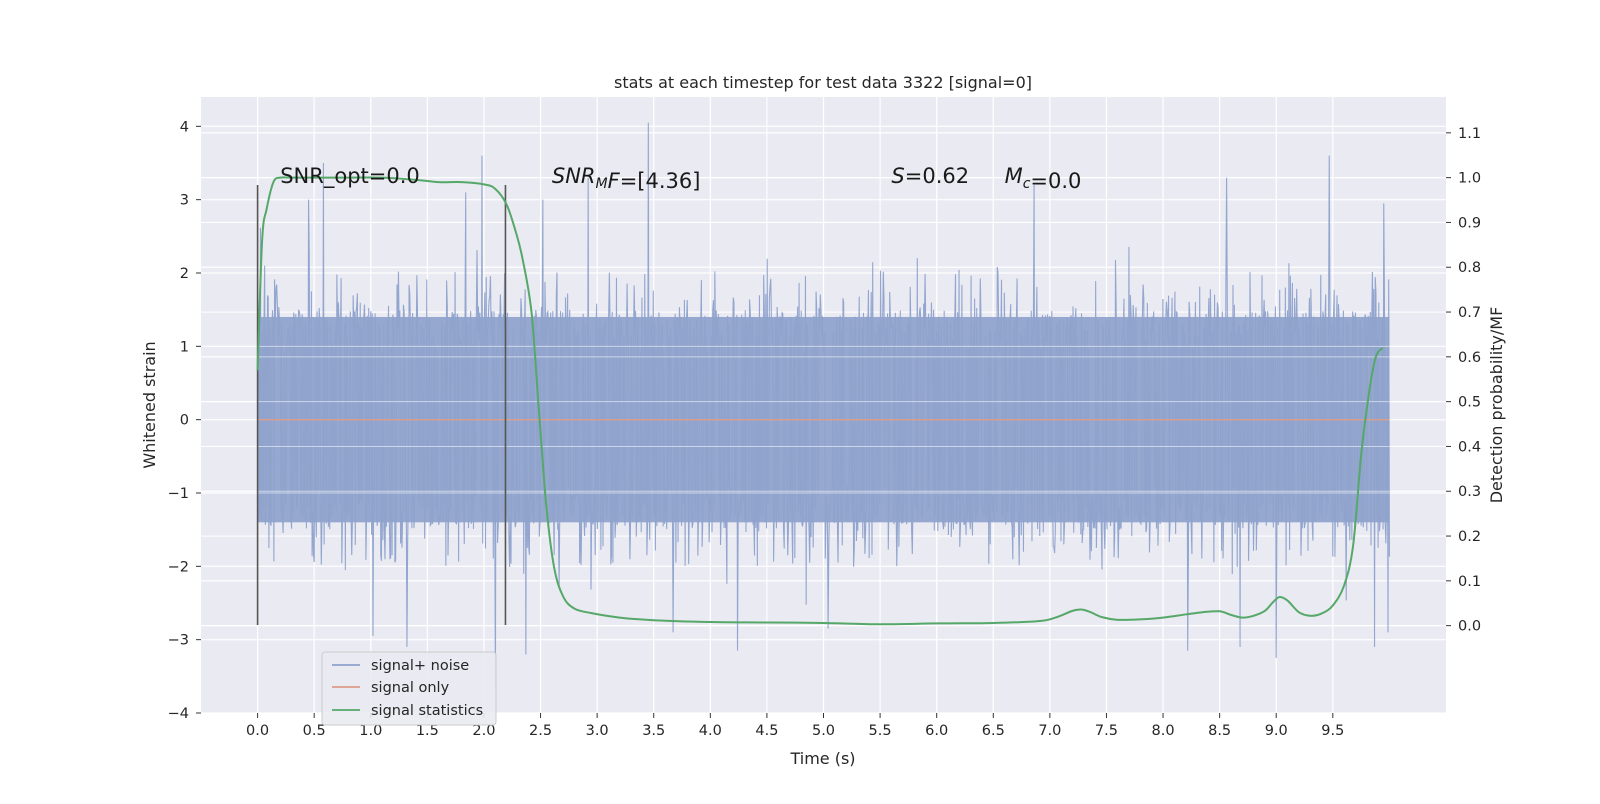 This screenshot has width=1600, height=804. What do you see at coordinates (1469, 627) in the screenshot?
I see `y2-tick-label: 0.0` at bounding box center [1469, 627].